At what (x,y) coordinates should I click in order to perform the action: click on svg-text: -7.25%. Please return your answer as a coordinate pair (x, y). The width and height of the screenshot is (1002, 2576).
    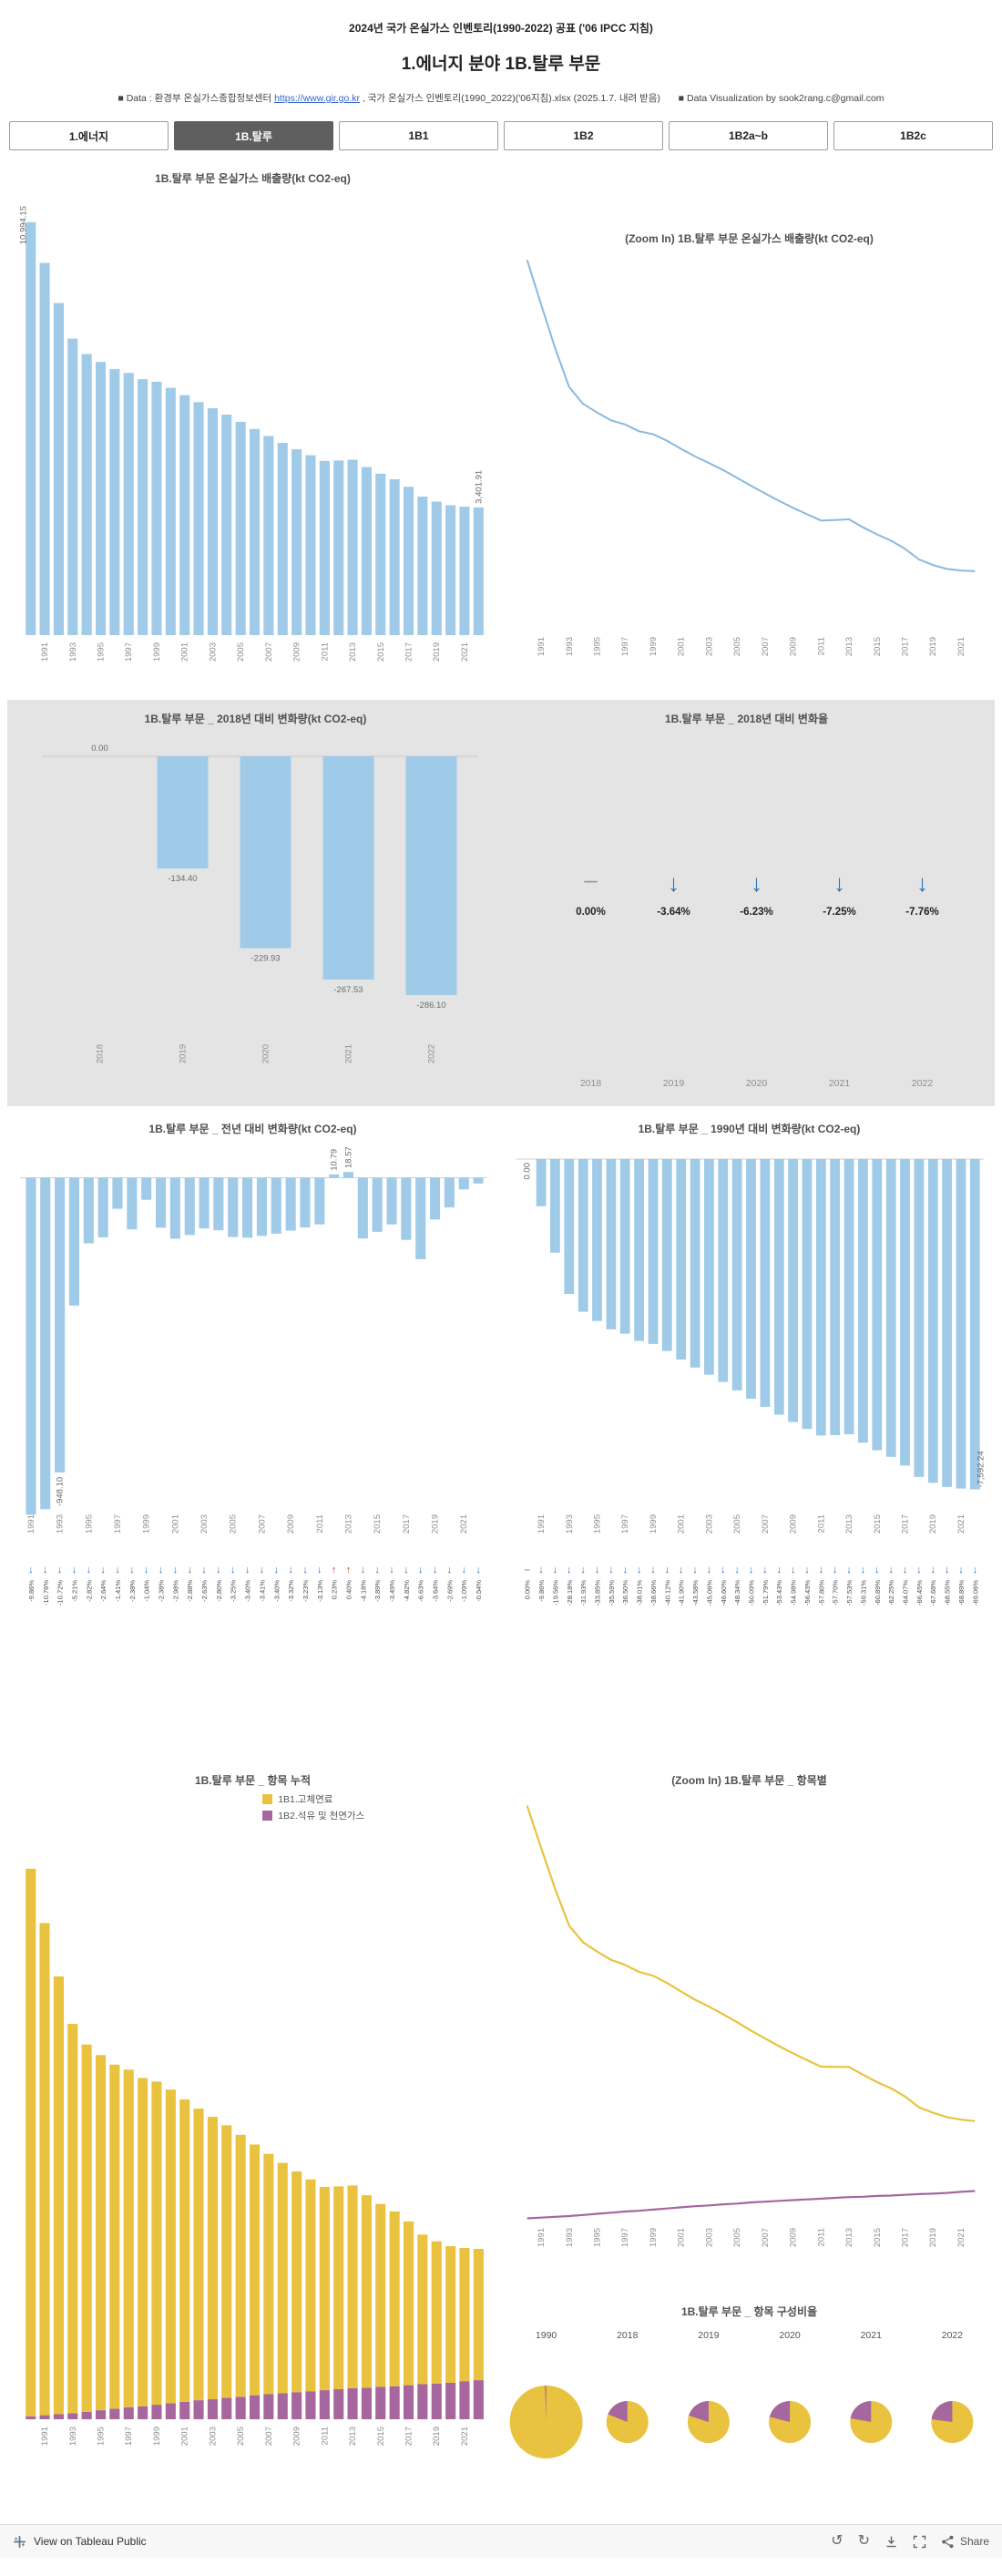
    Looking at the image, I should click on (839, 913).